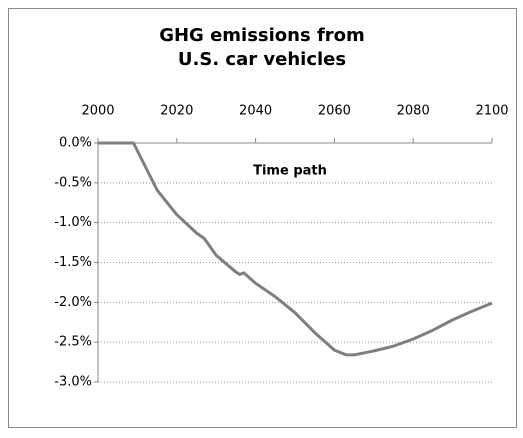 The width and height of the screenshot is (523, 438). What do you see at coordinates (97, 111) in the screenshot?
I see `x-tick-label: 2000` at bounding box center [97, 111].